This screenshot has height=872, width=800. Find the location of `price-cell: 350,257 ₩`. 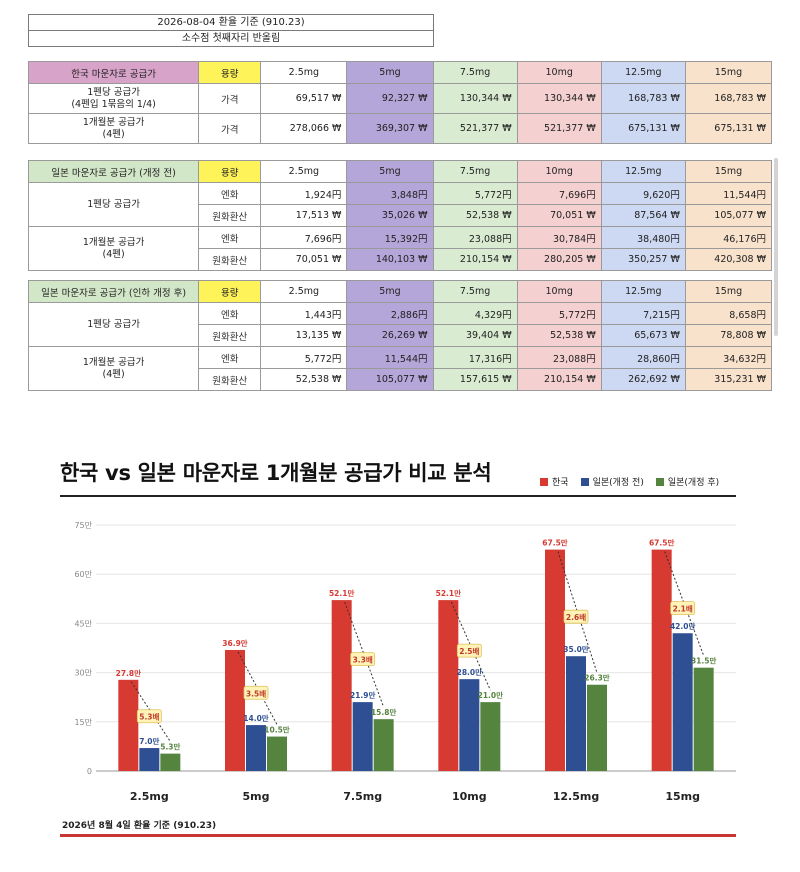

price-cell: 350,257 ₩ is located at coordinates (643, 259).